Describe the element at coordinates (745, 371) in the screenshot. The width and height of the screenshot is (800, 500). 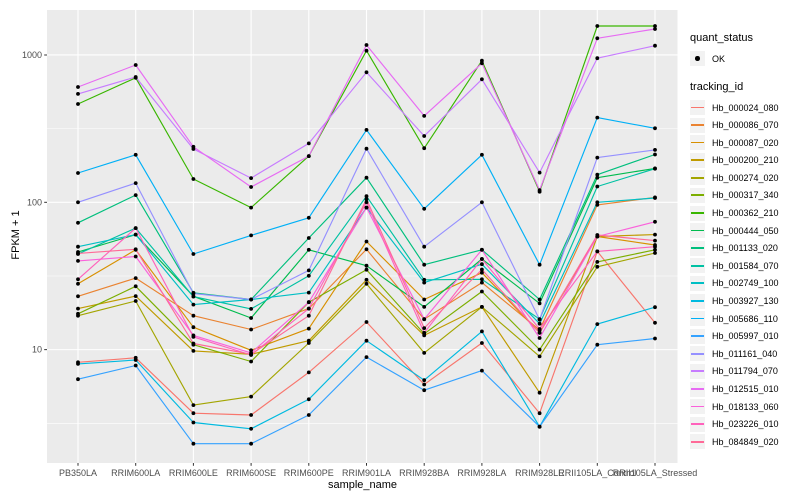
I see `legend-item-tracking-id: Hb_011794_070` at that location.